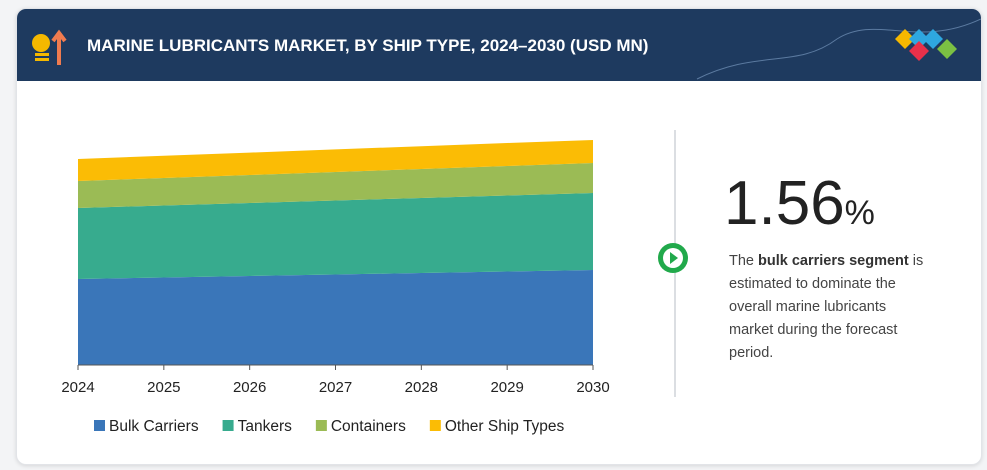 The width and height of the screenshot is (987, 470). What do you see at coordinates (154, 426) in the screenshot?
I see `legend-label: Bulk Carriers` at bounding box center [154, 426].